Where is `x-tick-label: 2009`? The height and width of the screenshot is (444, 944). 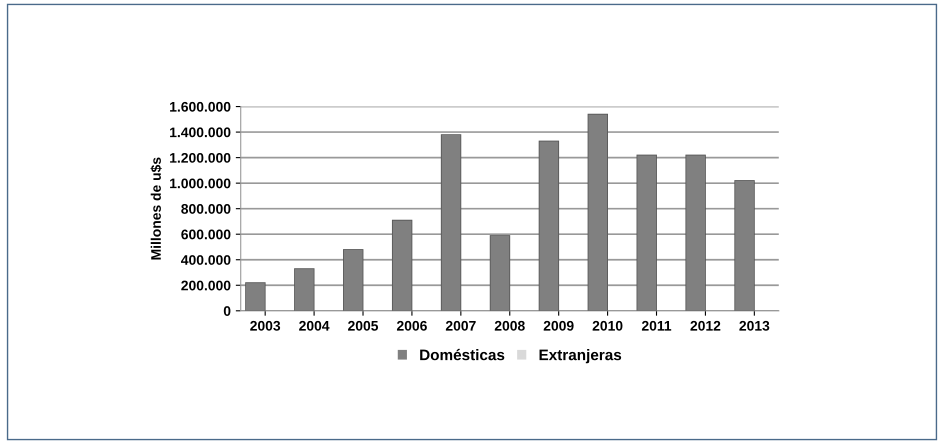
x-tick-label: 2009 is located at coordinates (559, 325).